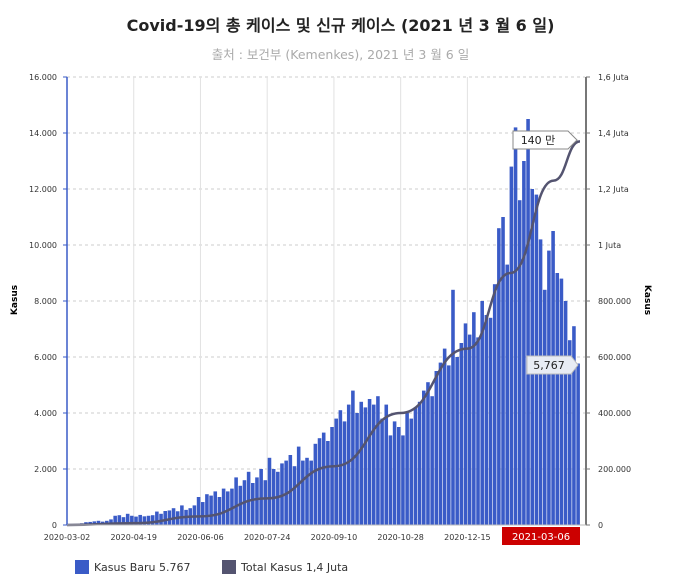  What do you see at coordinates (200, 537) in the screenshot?
I see `x-tick-label: 2020-06-06` at bounding box center [200, 537].